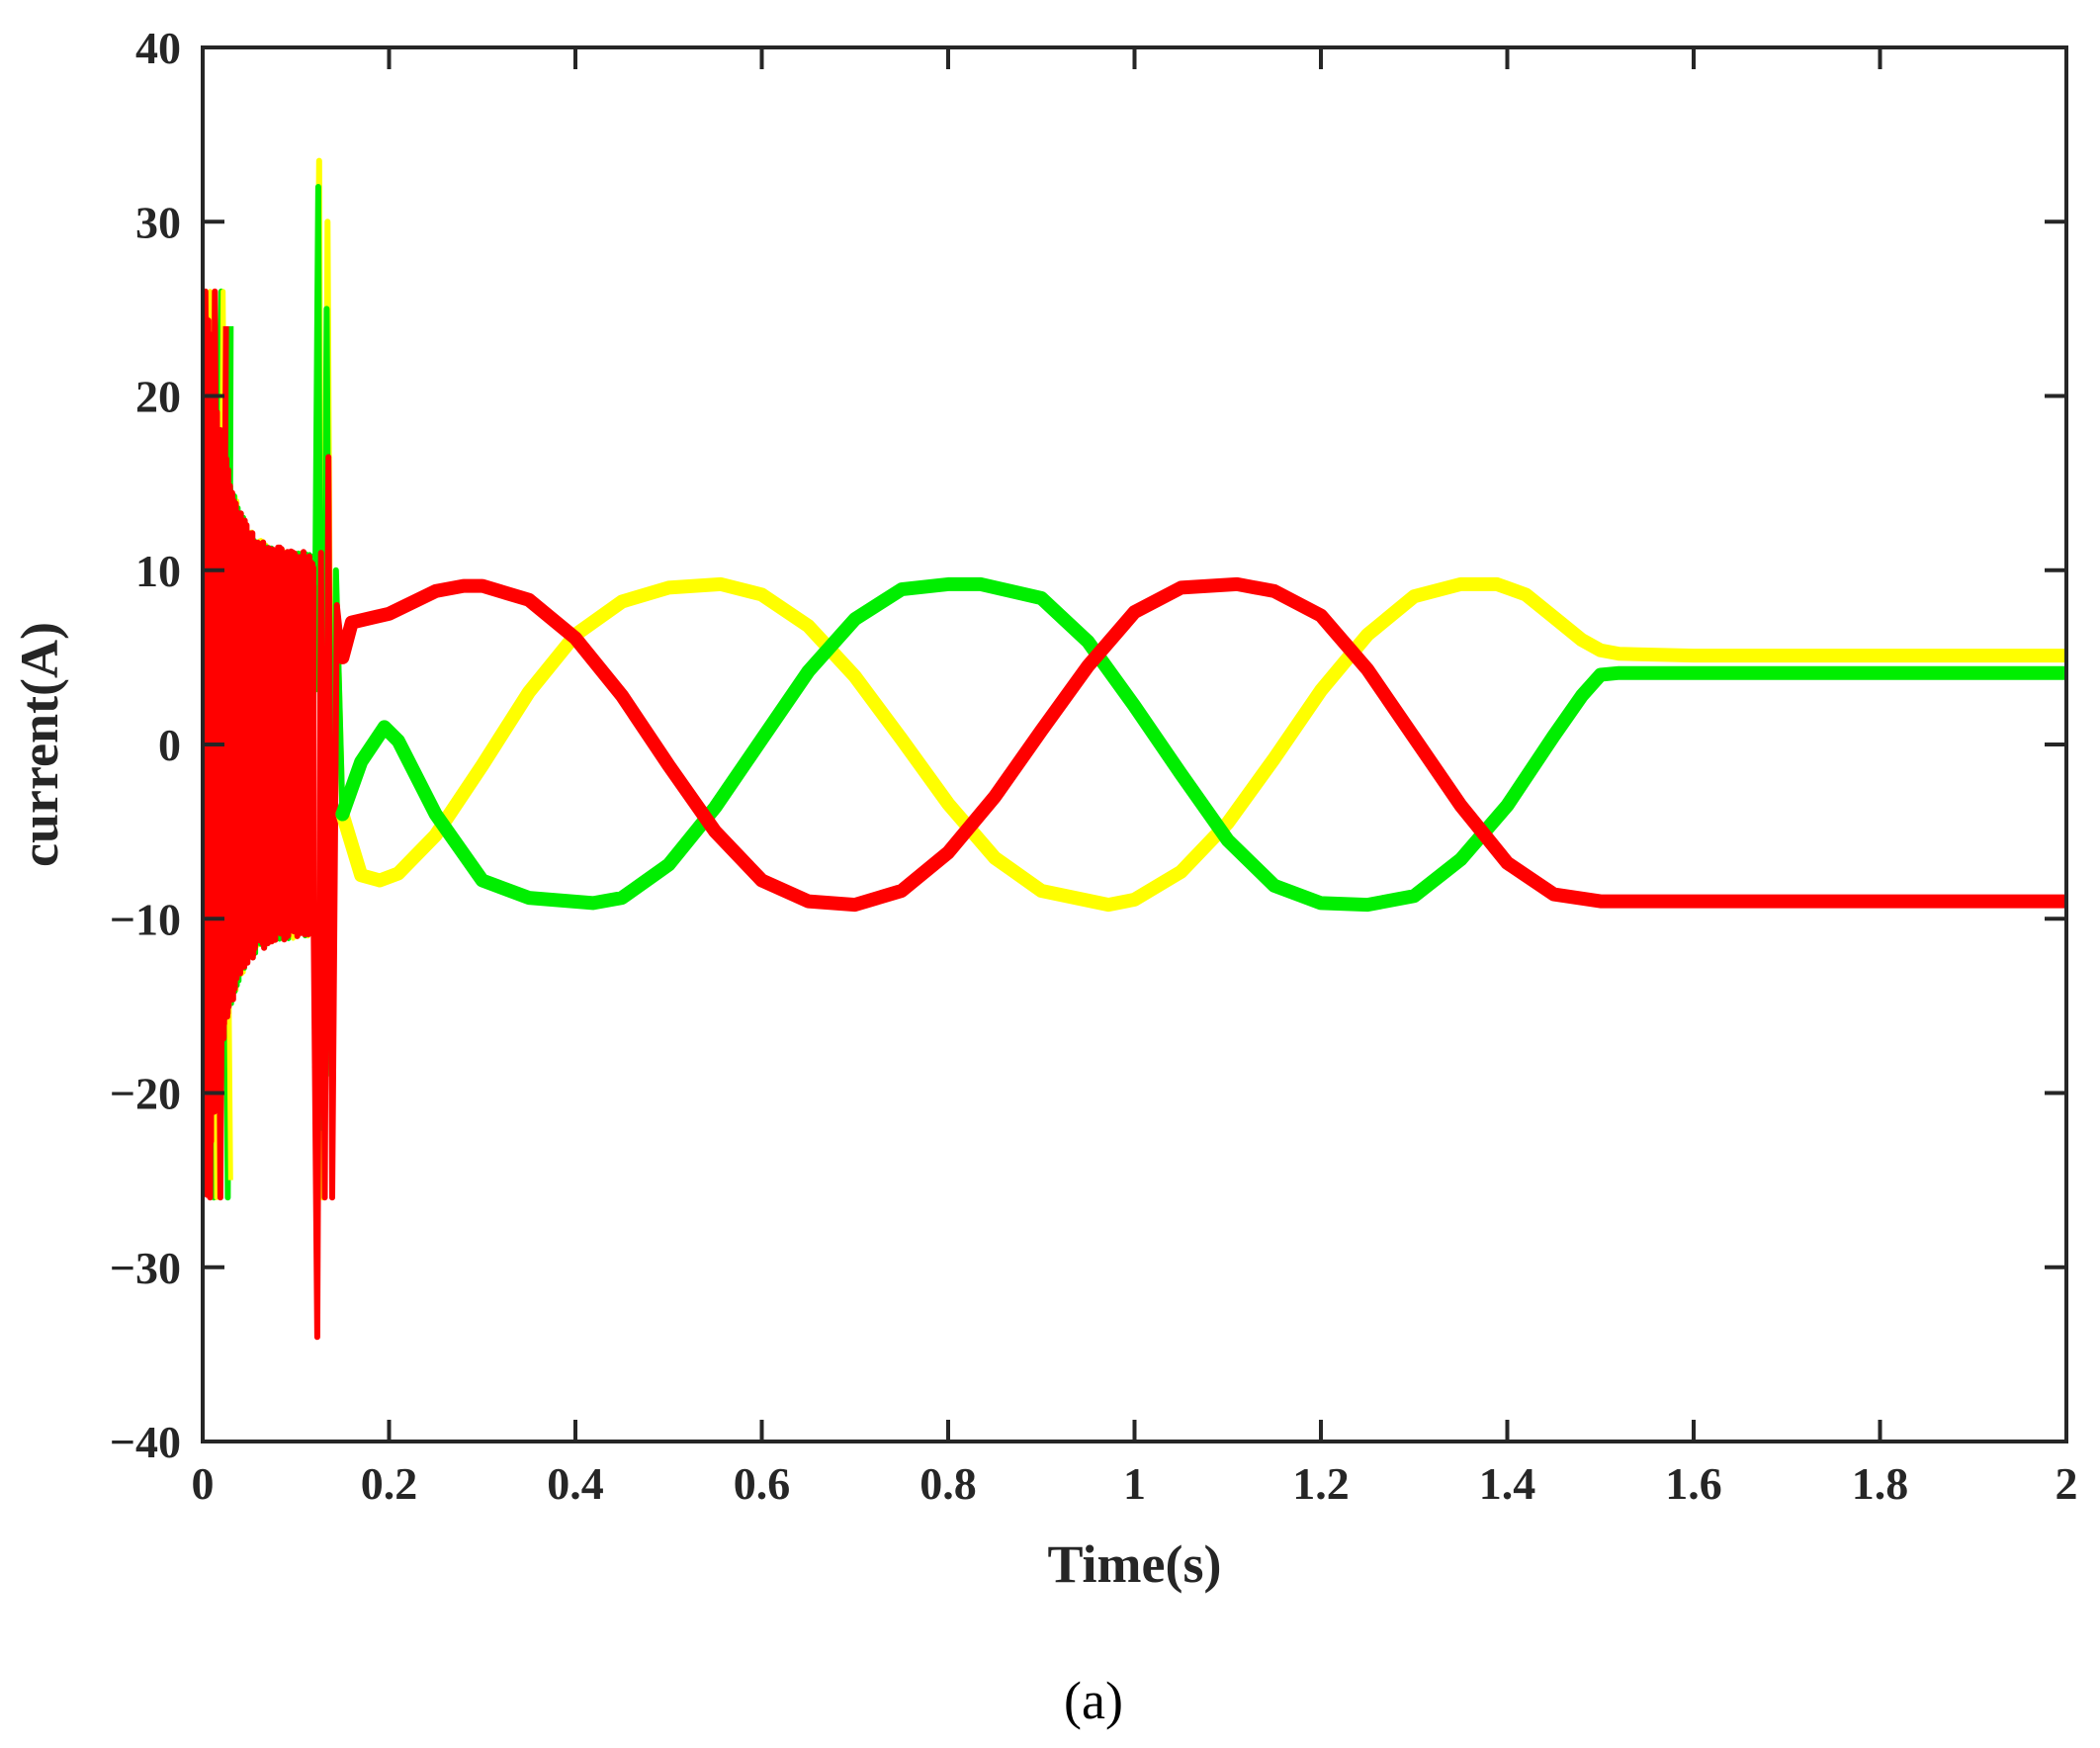 The height and width of the screenshot is (1748, 2100). I want to click on x-tick-label: 1, so click(1134, 1484).